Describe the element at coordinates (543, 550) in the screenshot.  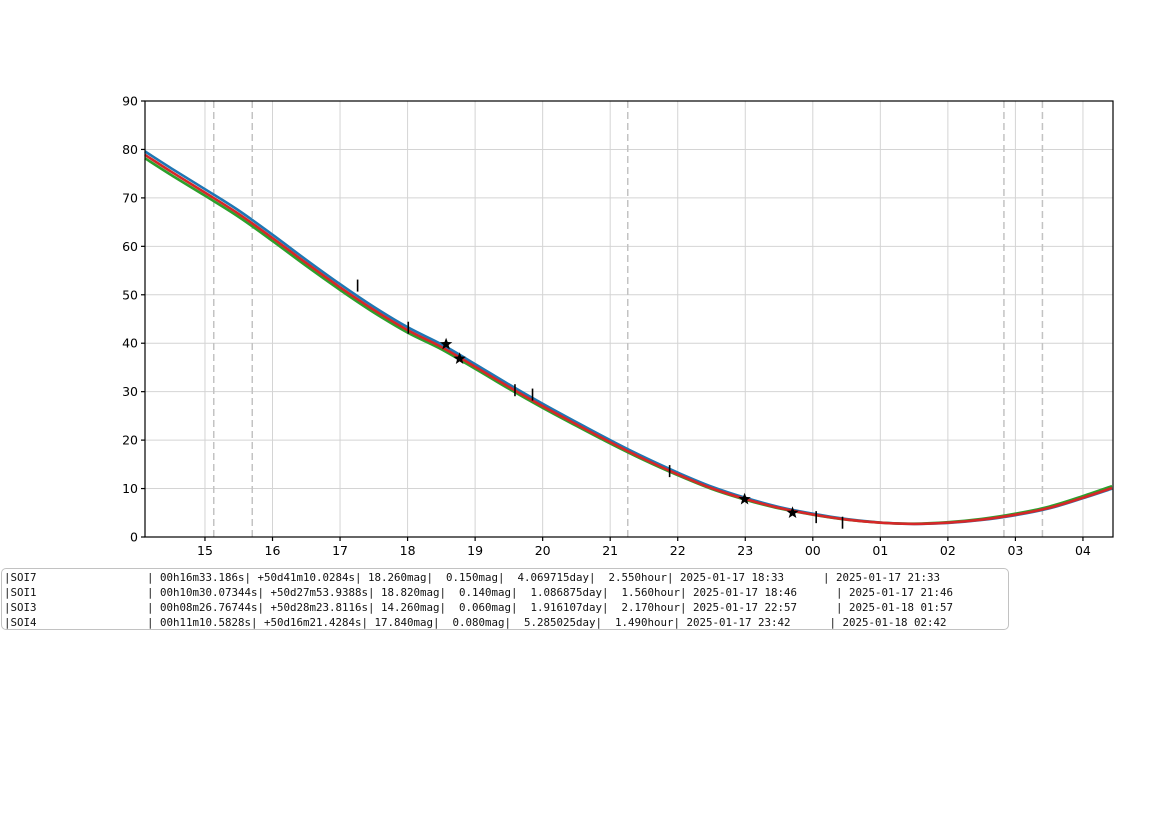
I see `x-tick-label: 20` at that location.